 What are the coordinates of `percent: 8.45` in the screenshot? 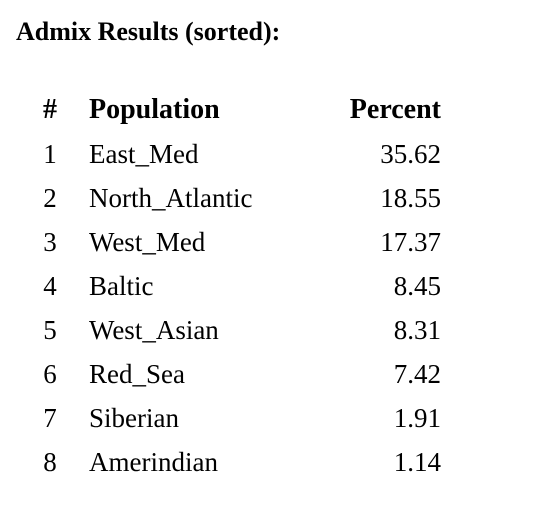 It's located at (417, 286).